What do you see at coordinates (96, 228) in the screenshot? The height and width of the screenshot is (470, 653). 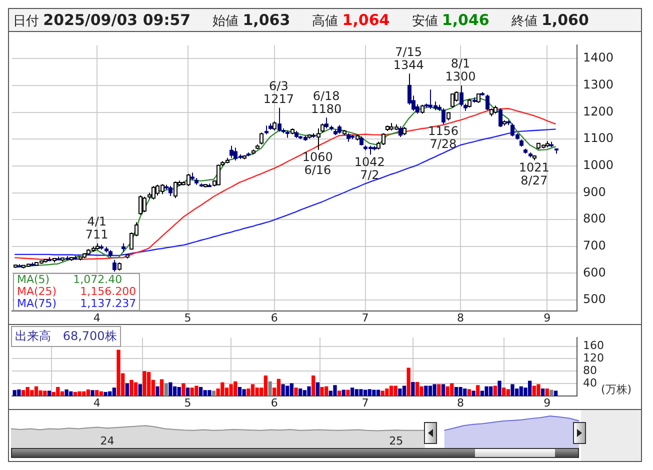 I see `annotation: 4/1 711` at bounding box center [96, 228].